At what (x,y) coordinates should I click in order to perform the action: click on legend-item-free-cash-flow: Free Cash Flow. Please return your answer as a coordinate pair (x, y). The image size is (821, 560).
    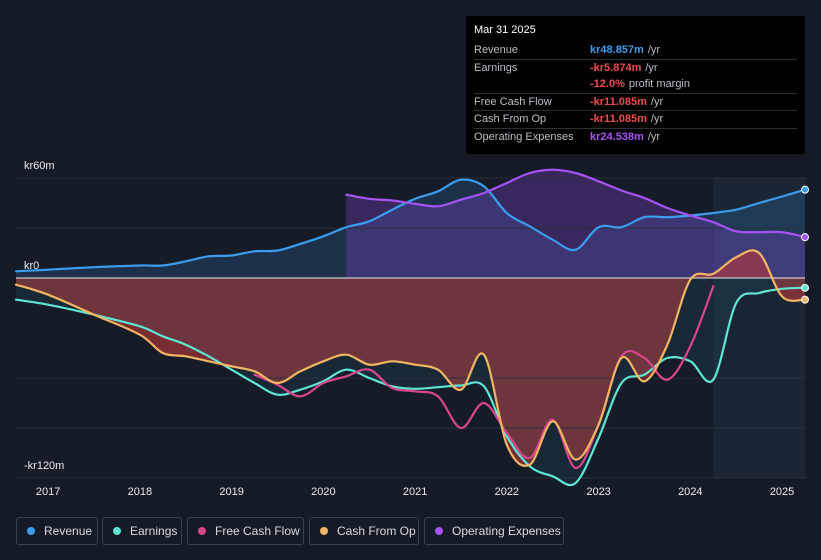
    Looking at the image, I should click on (245, 531).